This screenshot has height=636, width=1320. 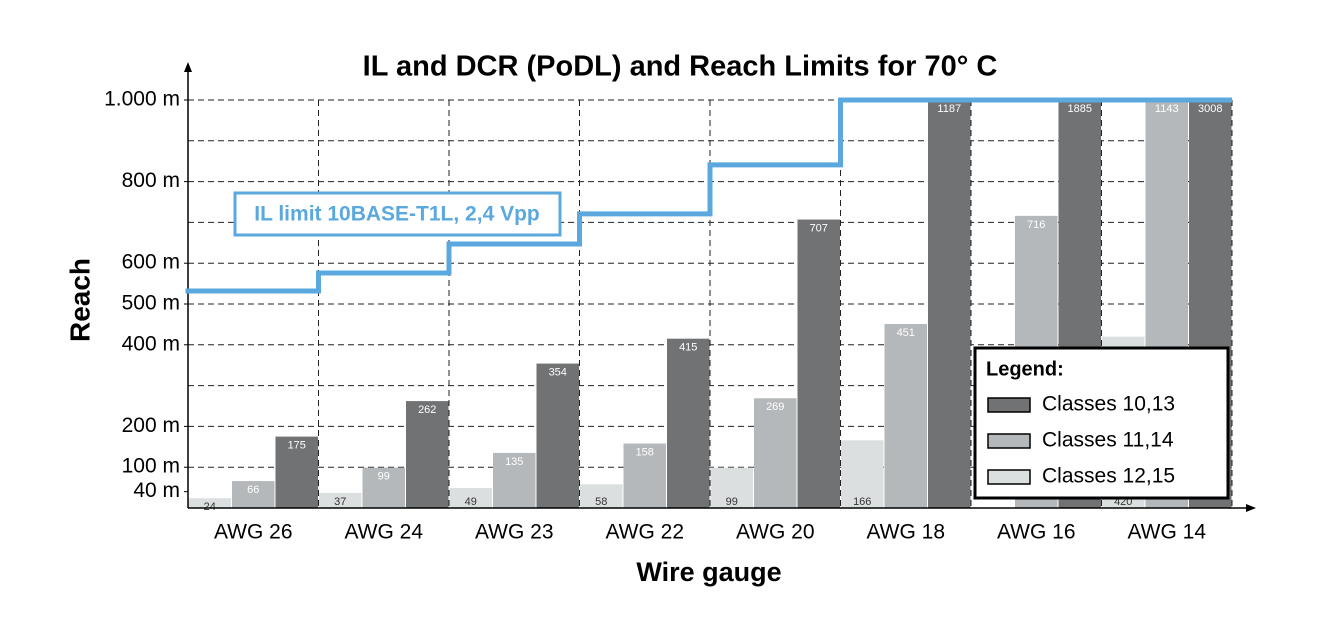 What do you see at coordinates (645, 452) in the screenshot?
I see `value-label: 158` at bounding box center [645, 452].